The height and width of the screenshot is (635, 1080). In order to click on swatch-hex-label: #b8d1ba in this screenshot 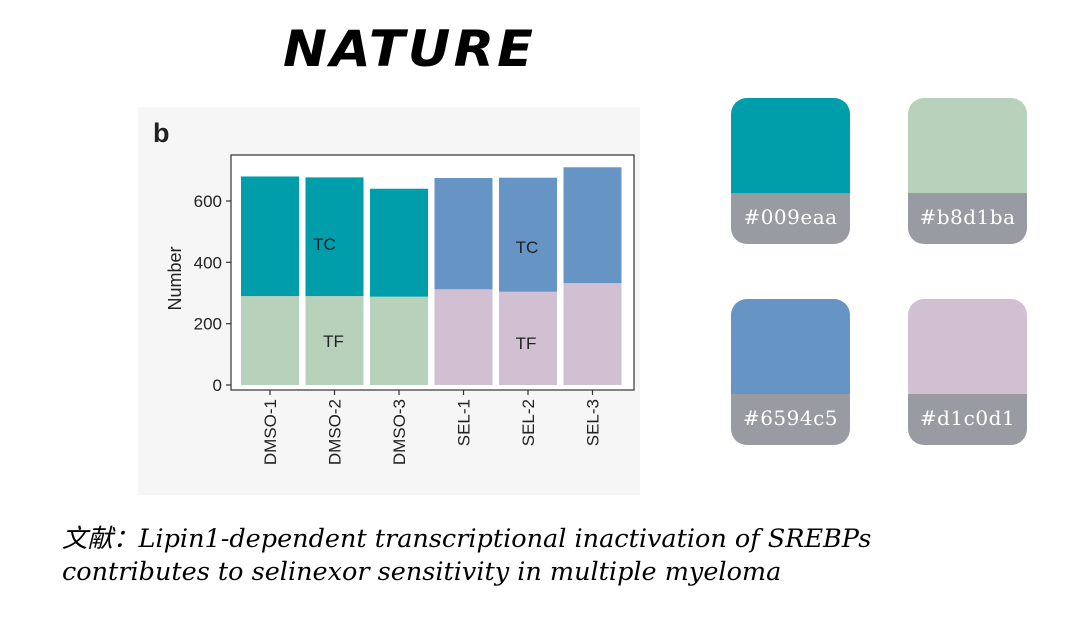, I will do `click(967, 218)`.